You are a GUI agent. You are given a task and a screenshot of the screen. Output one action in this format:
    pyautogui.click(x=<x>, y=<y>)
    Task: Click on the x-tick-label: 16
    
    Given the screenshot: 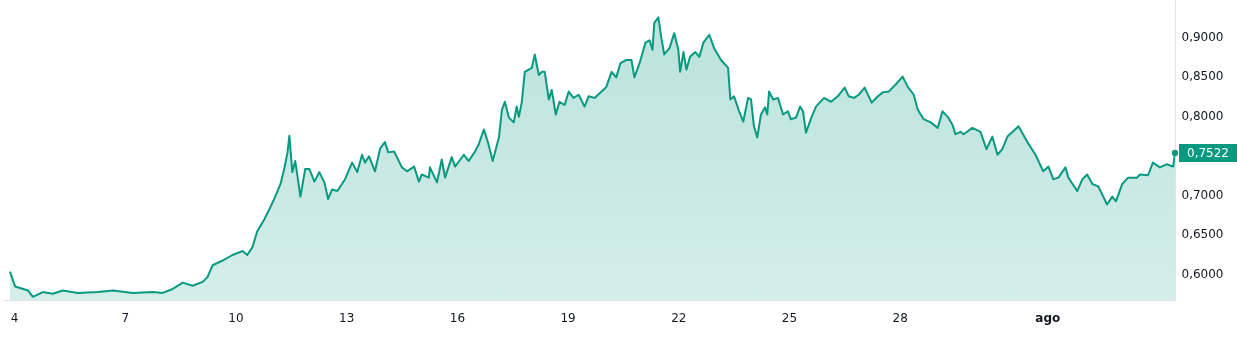 What is the action you would take?
    pyautogui.click(x=457, y=317)
    